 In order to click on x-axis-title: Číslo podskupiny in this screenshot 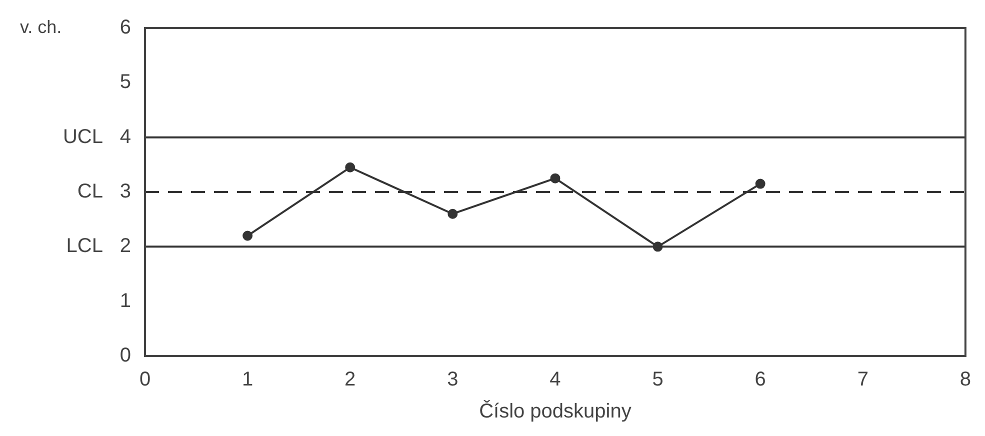, I will do `click(555, 411)`.